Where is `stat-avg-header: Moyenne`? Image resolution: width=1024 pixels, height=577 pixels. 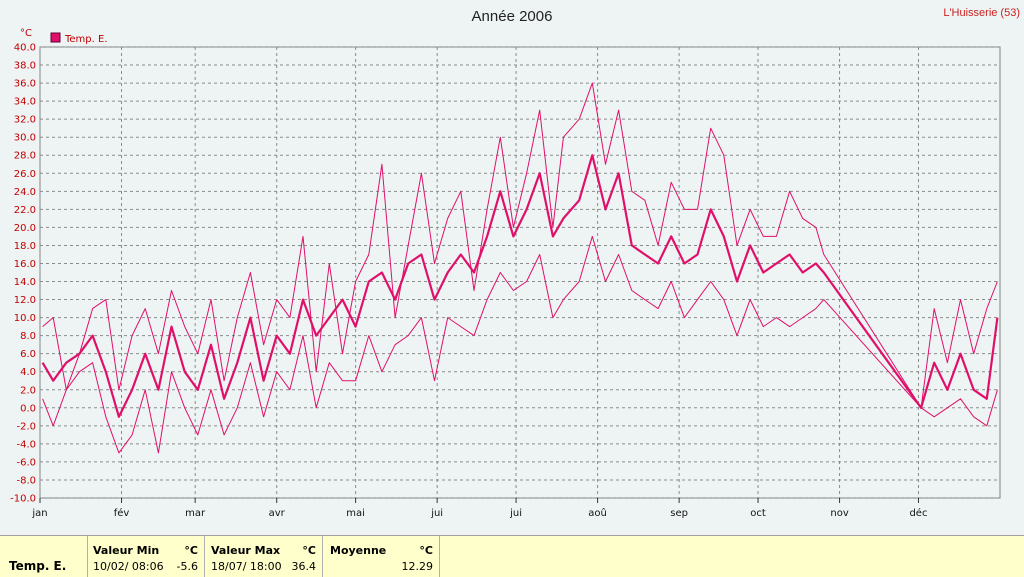 stat-avg-header: Moyenne is located at coordinates (358, 550).